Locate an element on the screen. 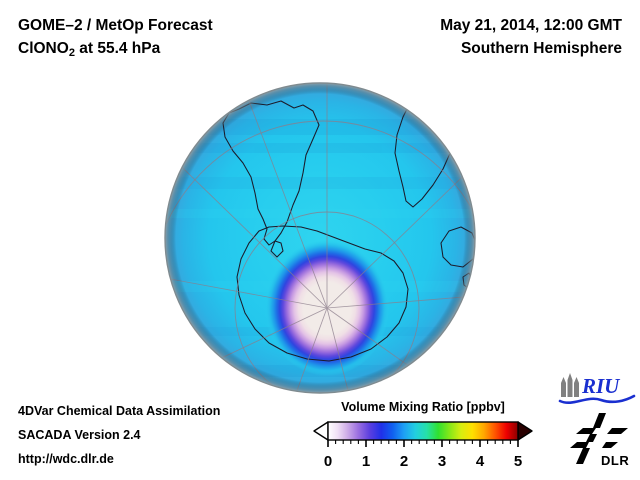 The width and height of the screenshot is (640, 480). colorbar-tick-labels: 0 1 2 3 4 5 is located at coordinates (423, 461).